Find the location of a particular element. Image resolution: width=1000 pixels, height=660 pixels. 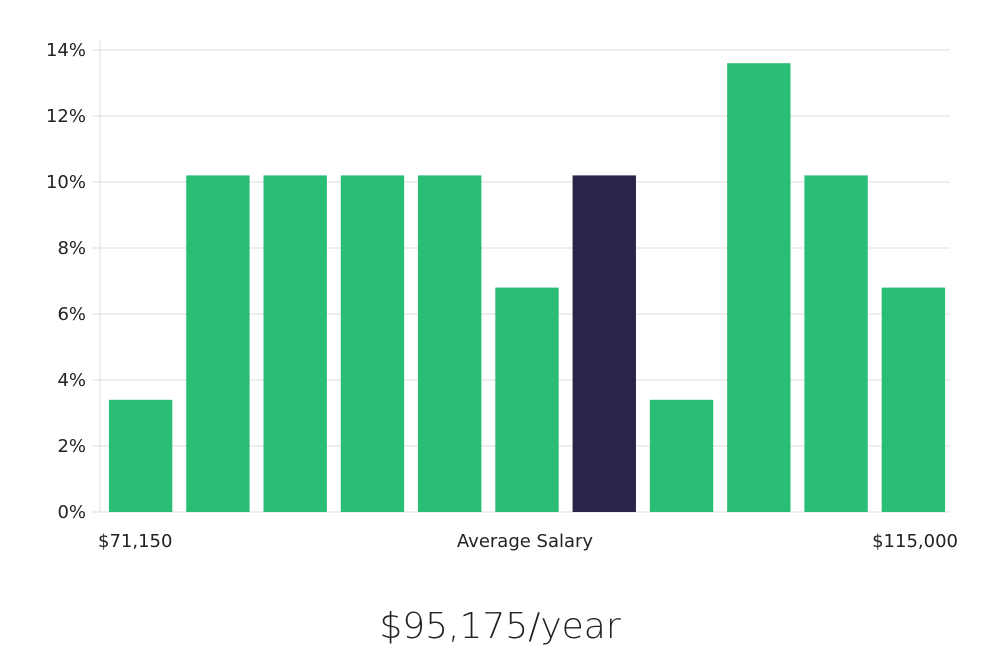

average-salary-headline: $95,175/year is located at coordinates (500, 626).